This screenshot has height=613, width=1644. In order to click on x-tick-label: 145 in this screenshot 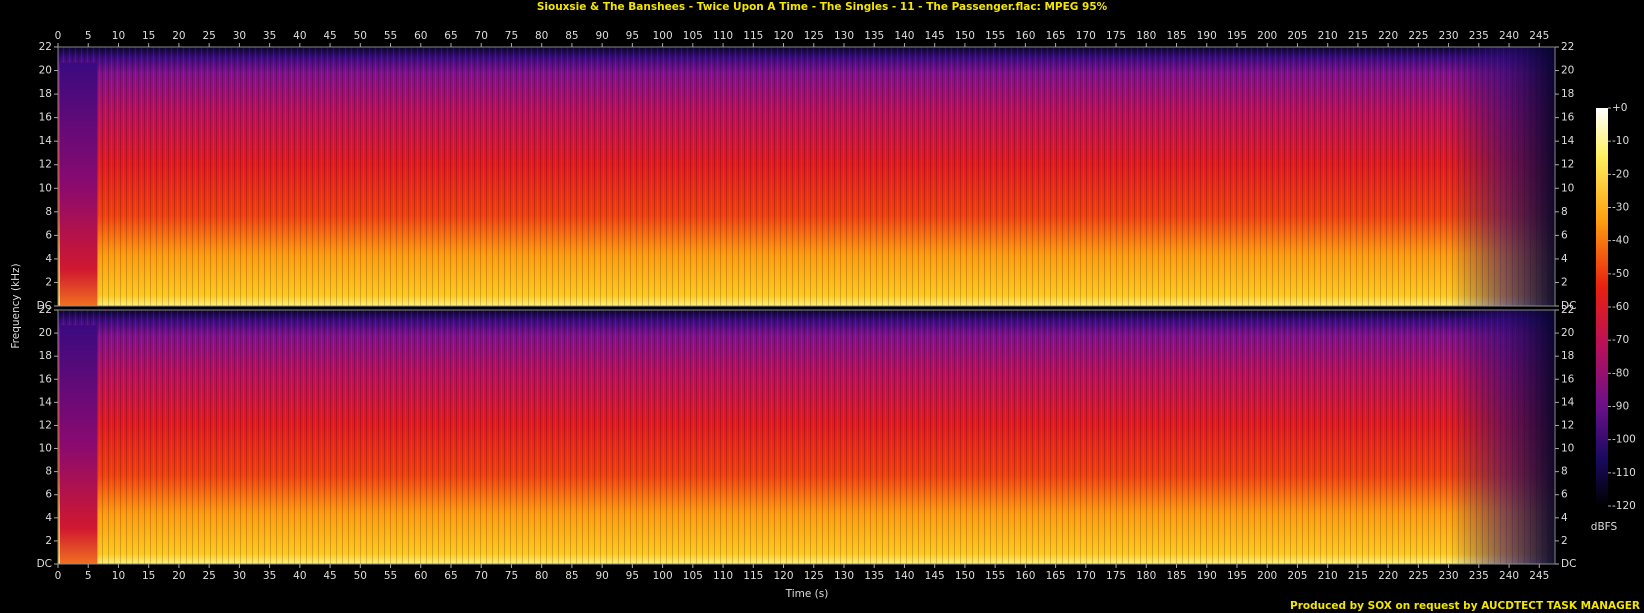, I will do `click(935, 576)`.